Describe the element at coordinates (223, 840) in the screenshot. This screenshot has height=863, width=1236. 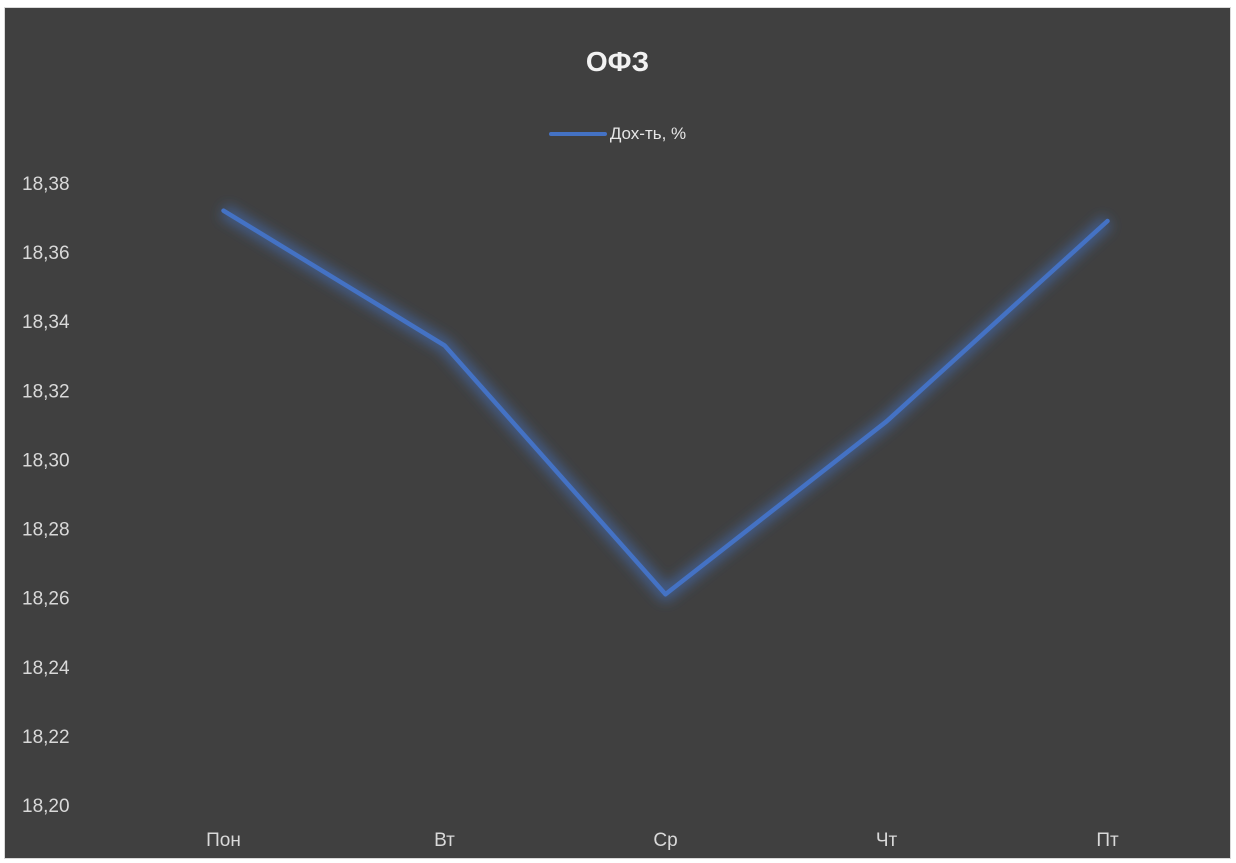
I see `x-tick-label: Пон` at that location.